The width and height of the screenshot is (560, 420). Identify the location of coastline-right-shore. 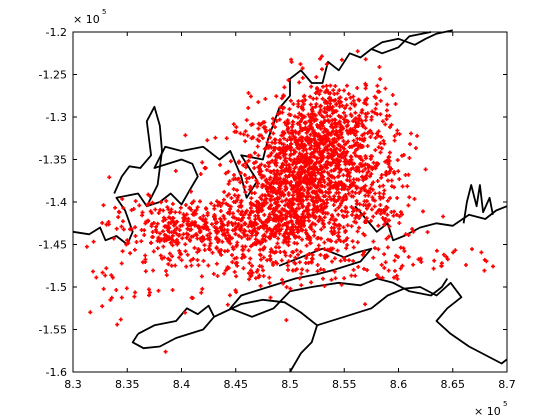
(431, 223).